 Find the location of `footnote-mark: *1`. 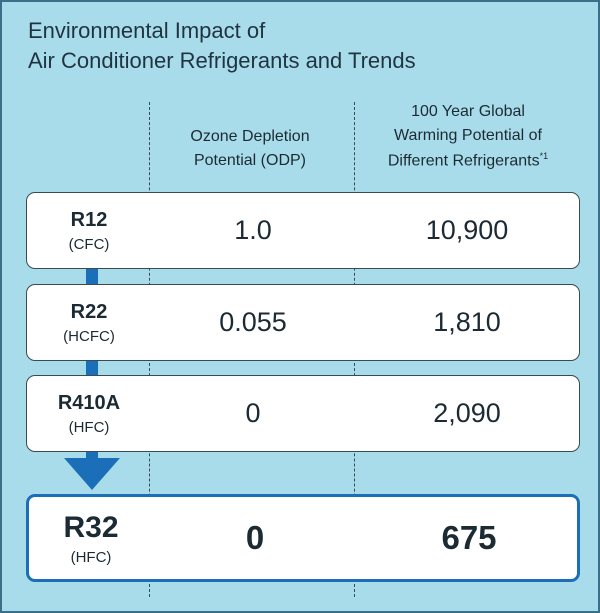

footnote-mark: *1 is located at coordinates (544, 156).